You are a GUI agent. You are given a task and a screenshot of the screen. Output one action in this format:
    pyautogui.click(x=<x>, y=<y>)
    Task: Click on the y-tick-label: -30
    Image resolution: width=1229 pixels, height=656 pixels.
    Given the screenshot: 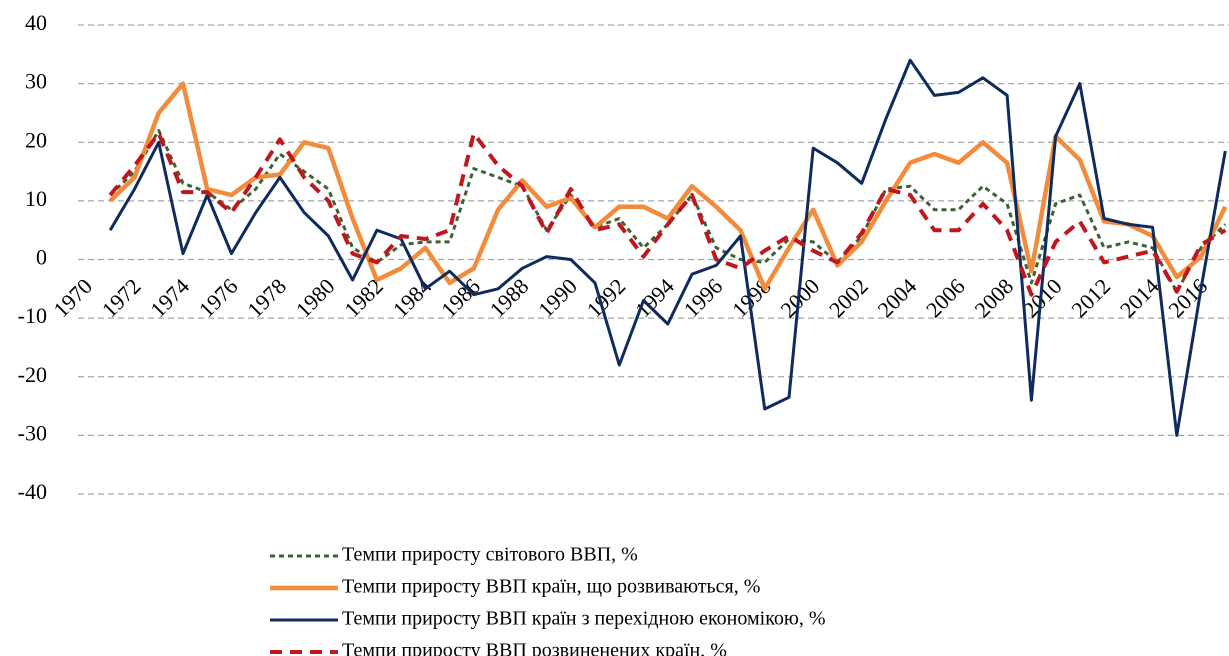 What is the action you would take?
    pyautogui.click(x=32, y=432)
    